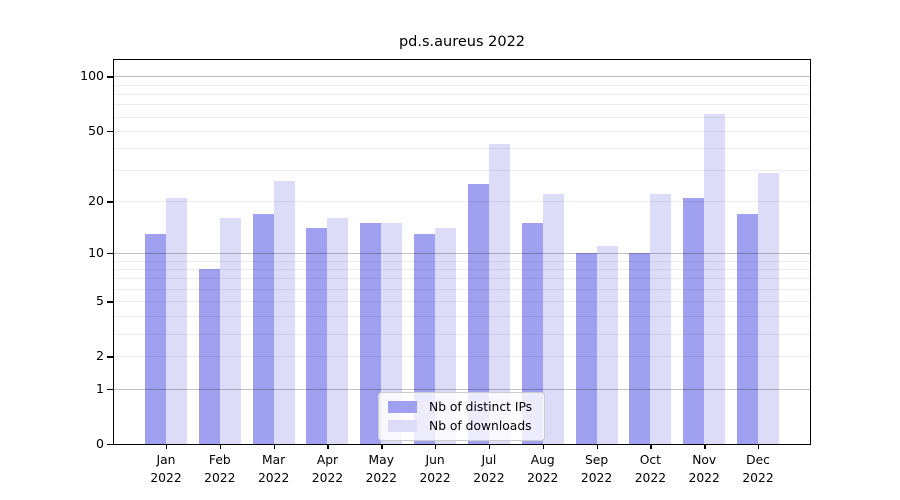 The height and width of the screenshot is (500, 900). What do you see at coordinates (694, 320) in the screenshot?
I see `bar-distinct-ips-nov` at bounding box center [694, 320].